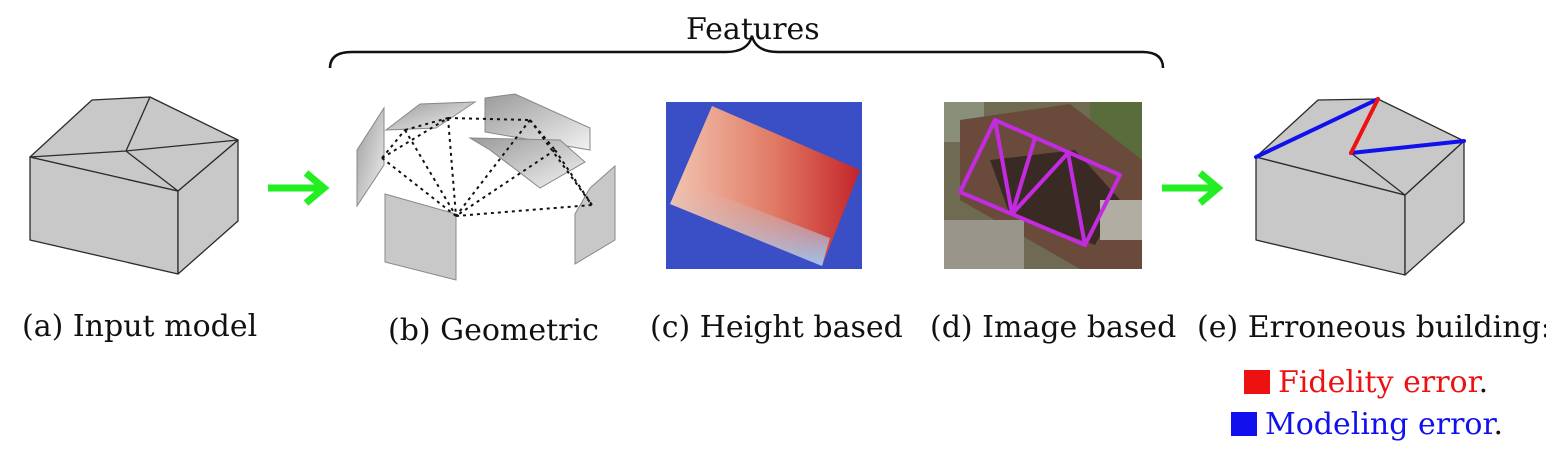  What do you see at coordinates (776, 327) in the screenshot?
I see `caption-height-based: (c) Height based` at bounding box center [776, 327].